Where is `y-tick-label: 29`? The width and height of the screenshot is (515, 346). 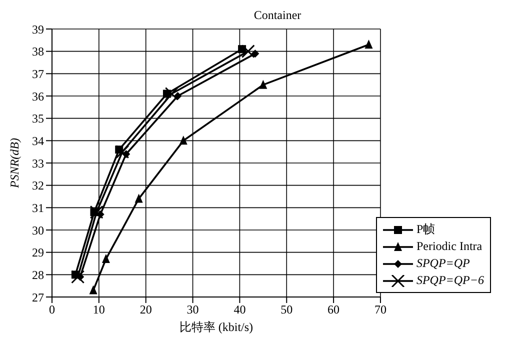
y-tick-label: 29 is located at coordinates (38, 253).